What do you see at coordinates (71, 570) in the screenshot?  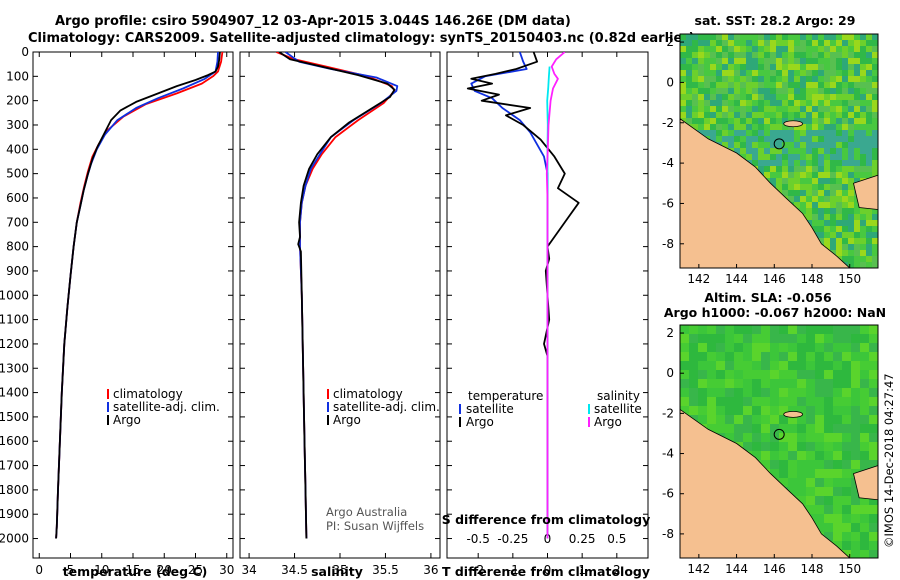 I see `temperature-xtick-label: 5` at bounding box center [71, 570].